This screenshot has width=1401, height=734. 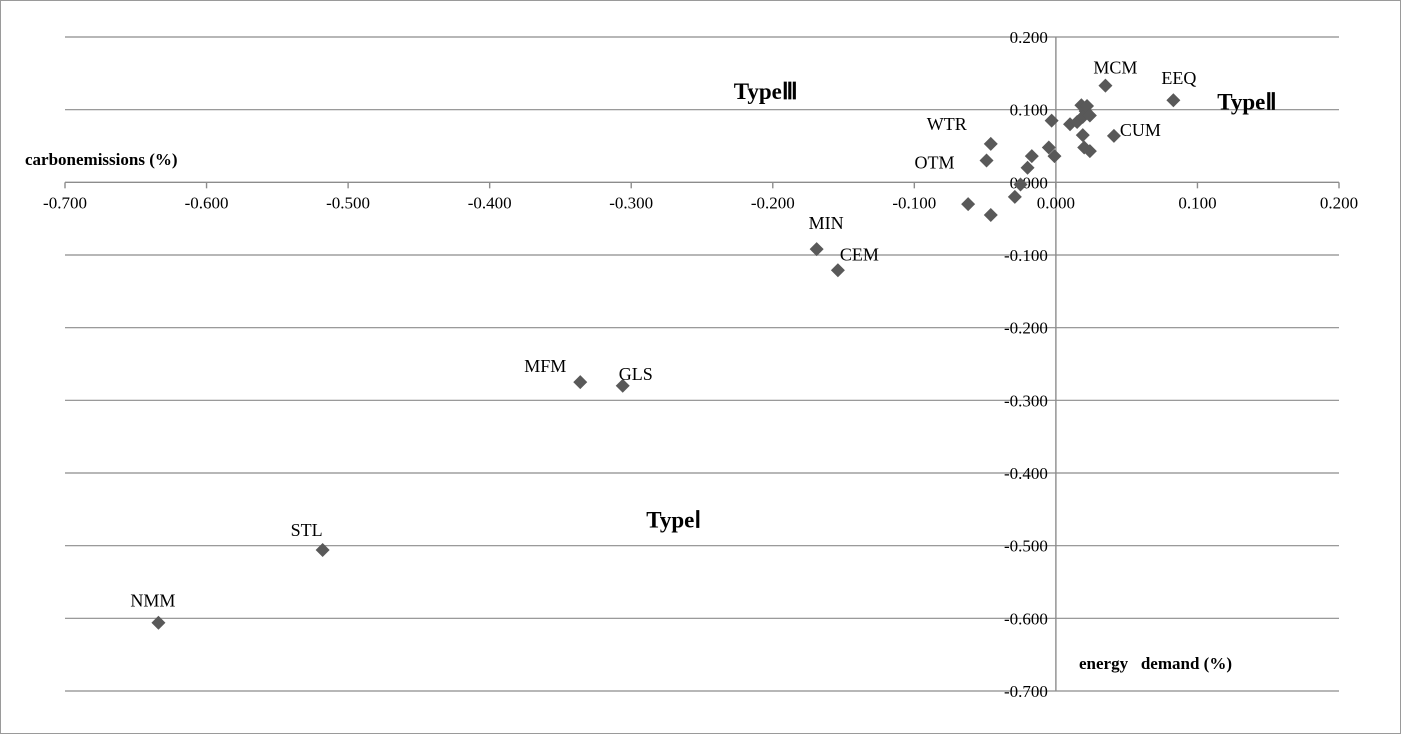 I want to click on y-tick-label: -0.100, so click(x=1026, y=255).